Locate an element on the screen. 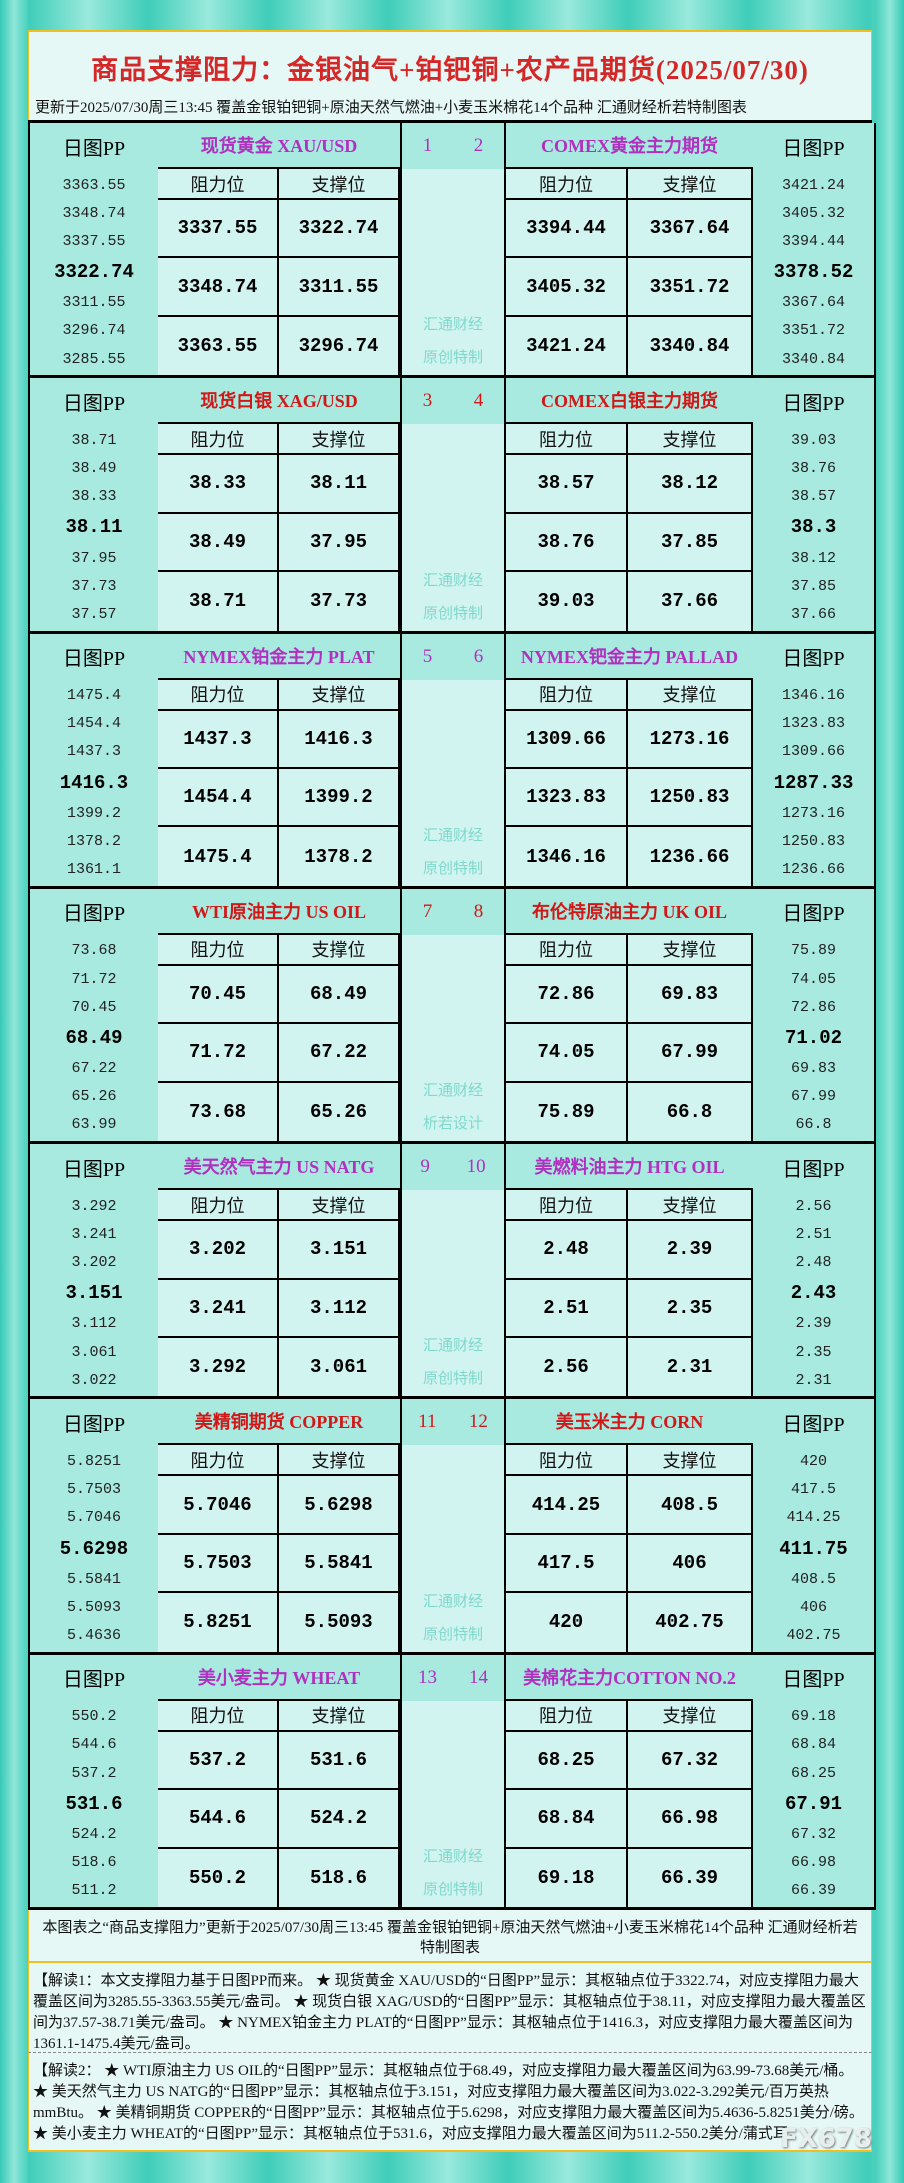 The height and width of the screenshot is (2183, 904). pp-level: 2.48 is located at coordinates (813, 1263).